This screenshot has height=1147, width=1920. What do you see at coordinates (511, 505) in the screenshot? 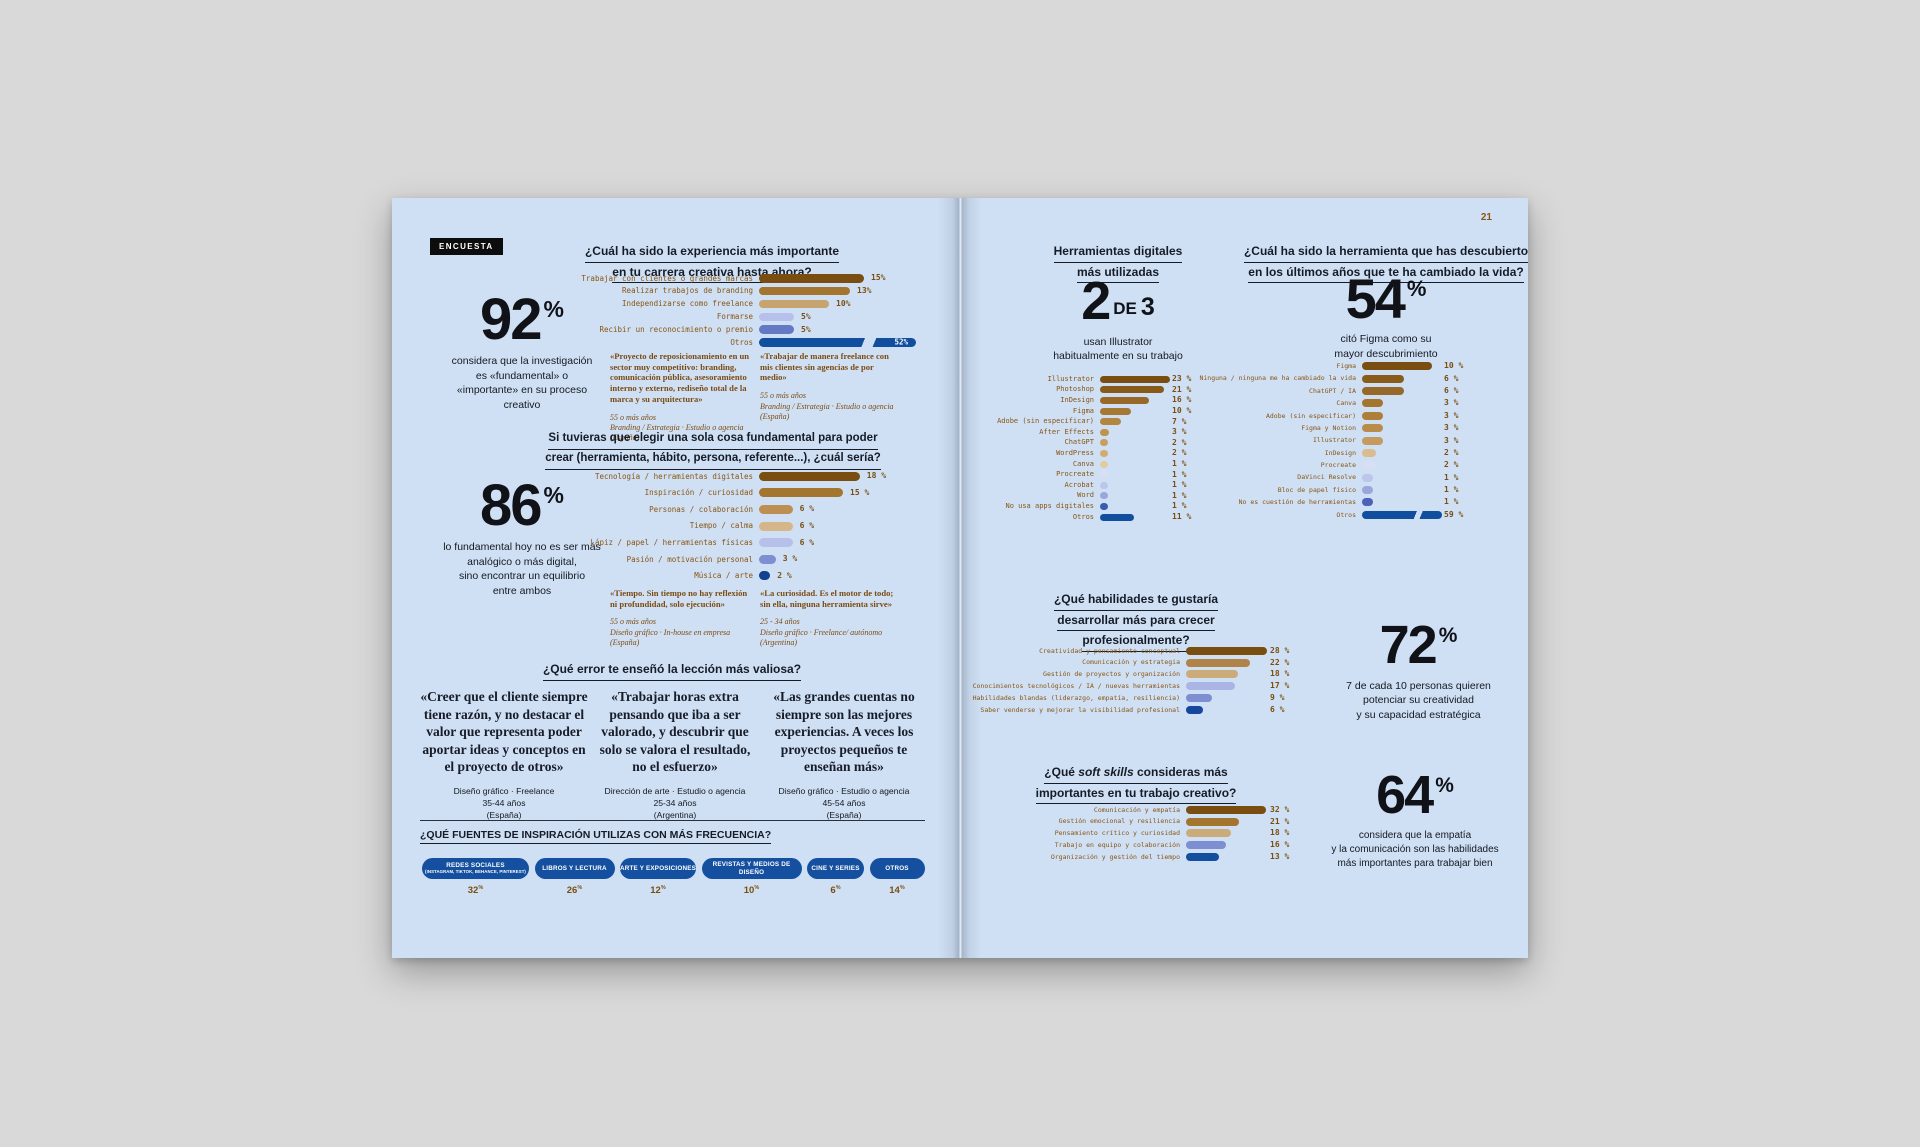
I see `stat-86-number: 86` at bounding box center [511, 505].